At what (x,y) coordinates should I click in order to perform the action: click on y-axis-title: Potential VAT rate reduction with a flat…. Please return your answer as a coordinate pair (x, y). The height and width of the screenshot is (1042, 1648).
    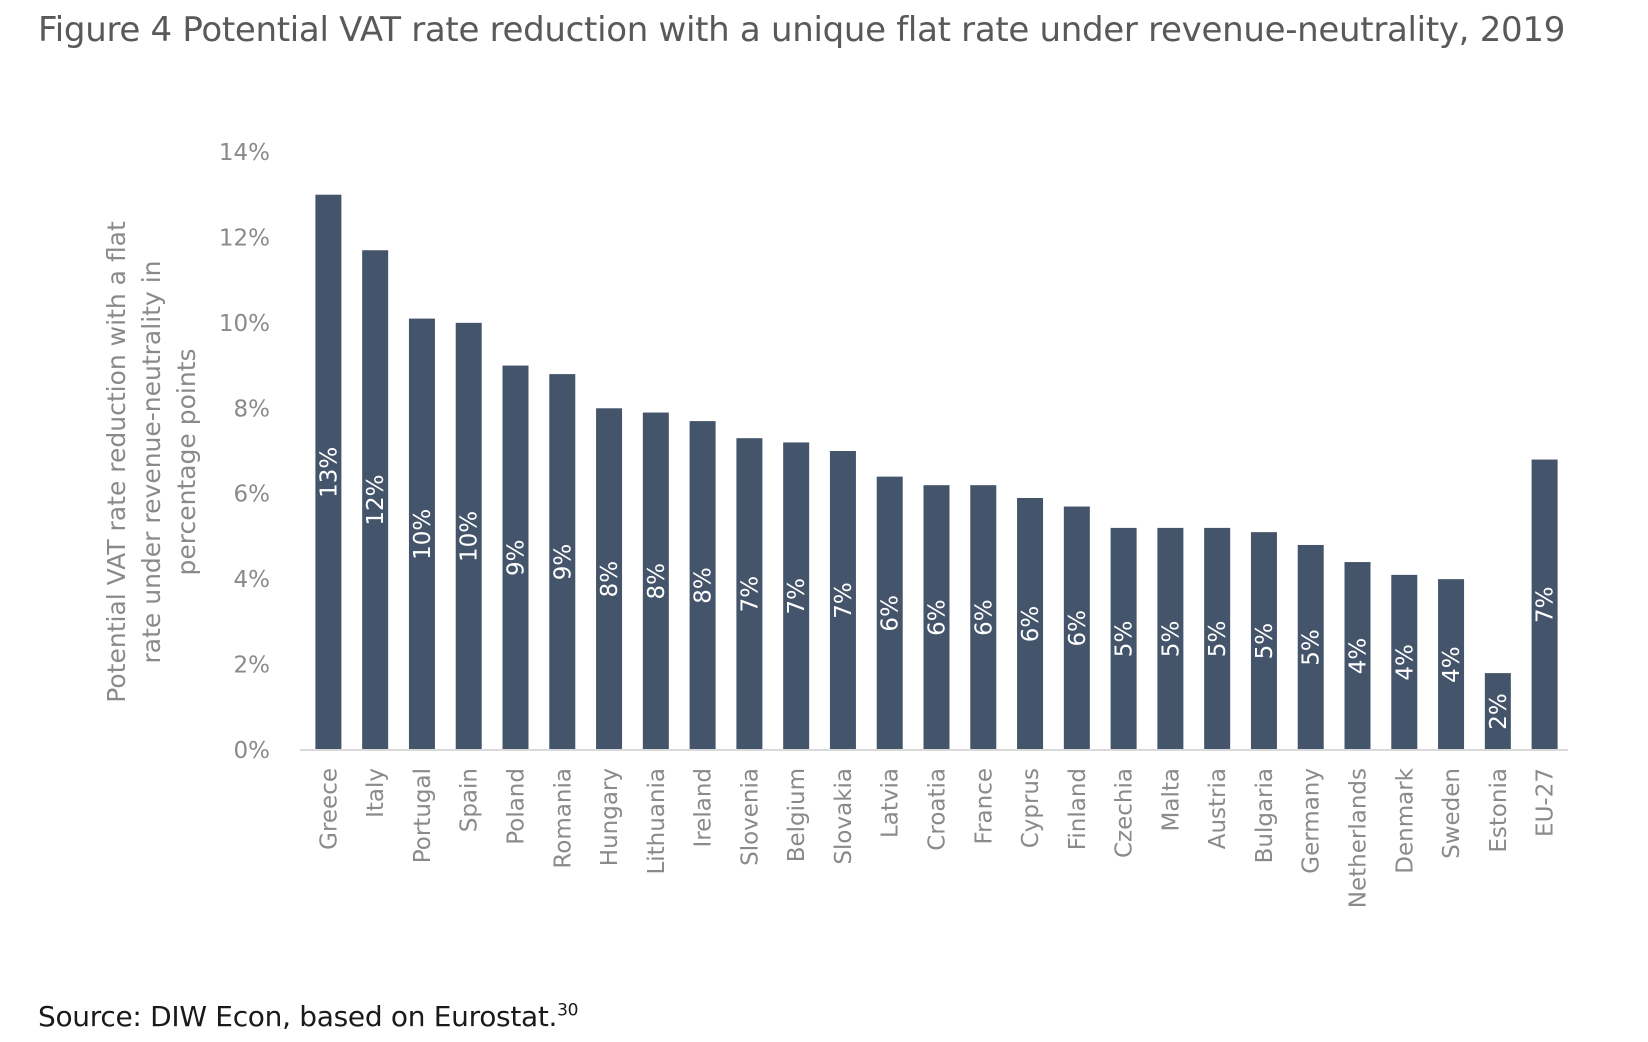
    Looking at the image, I should click on (151, 462).